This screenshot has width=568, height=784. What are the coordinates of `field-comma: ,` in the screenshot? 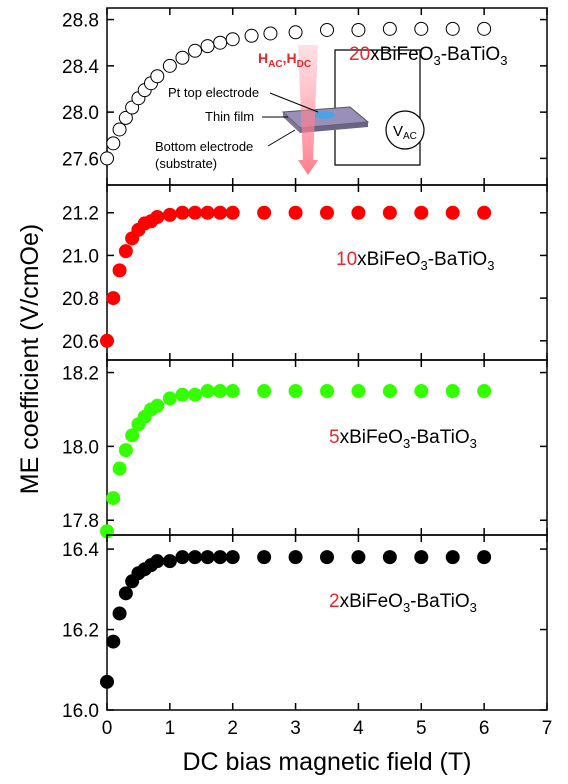 It's located at (285, 58).